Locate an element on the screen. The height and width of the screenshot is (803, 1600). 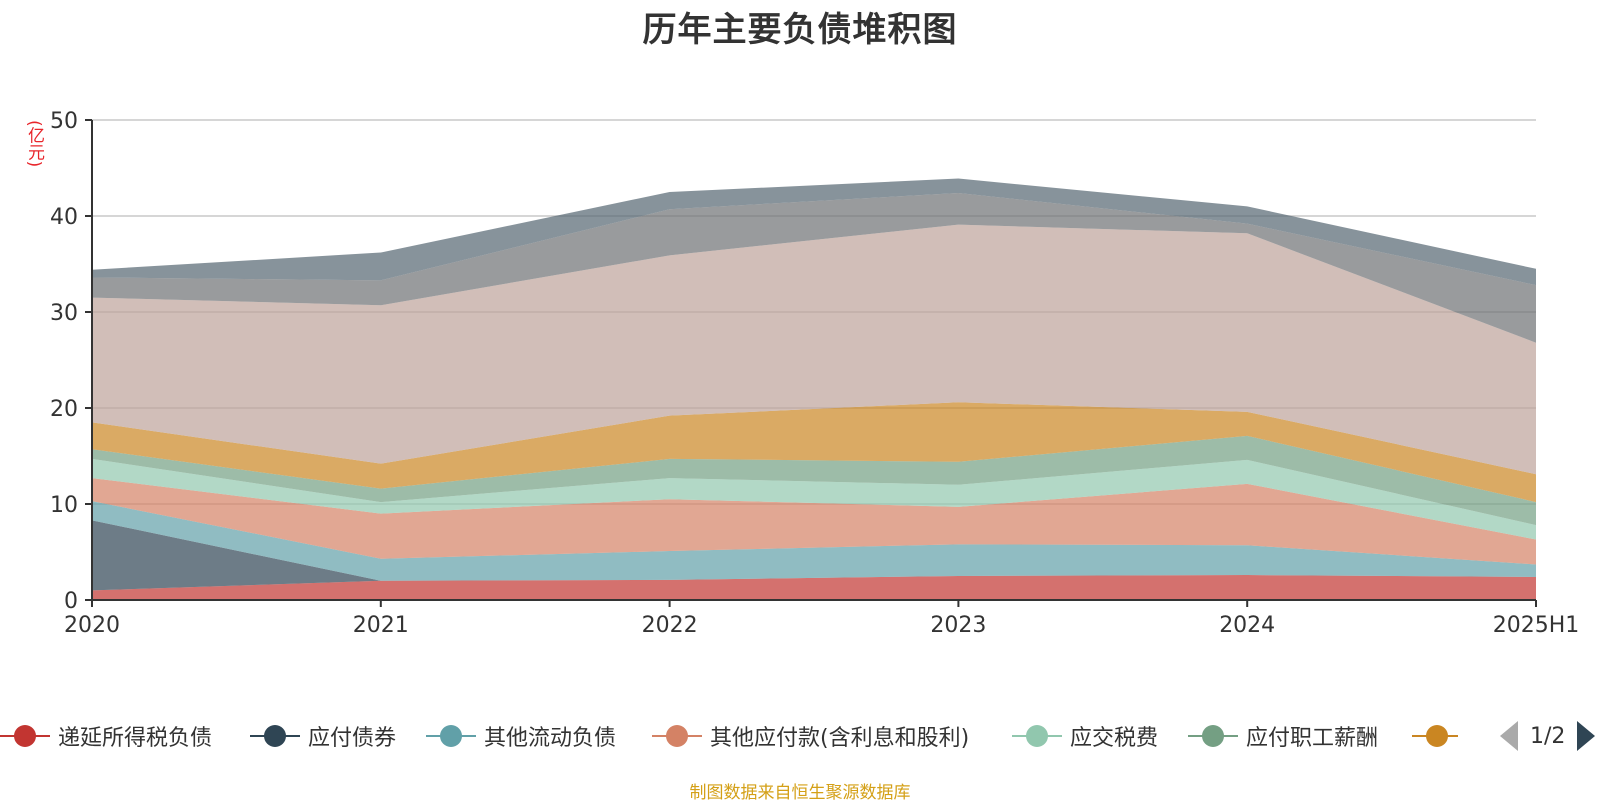
y-tick-label: 40 is located at coordinates (64, 217).